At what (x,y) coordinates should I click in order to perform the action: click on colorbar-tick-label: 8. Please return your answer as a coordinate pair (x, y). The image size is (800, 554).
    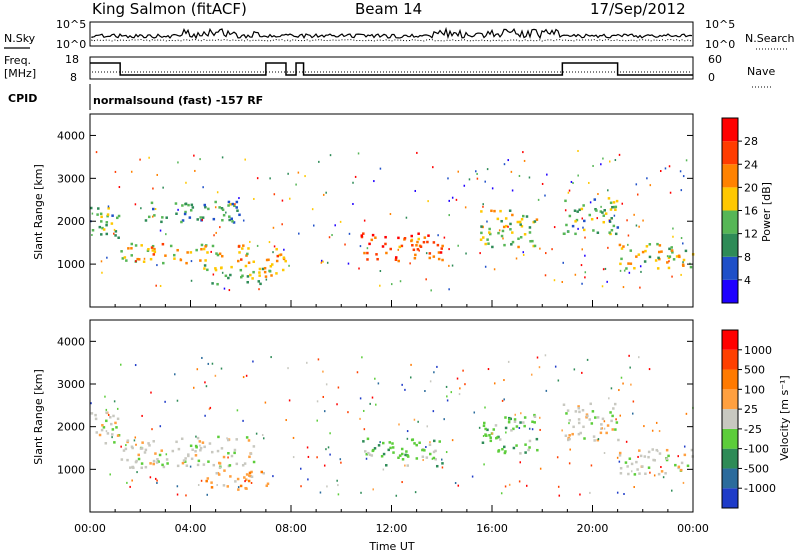
    Looking at the image, I should click on (747, 257).